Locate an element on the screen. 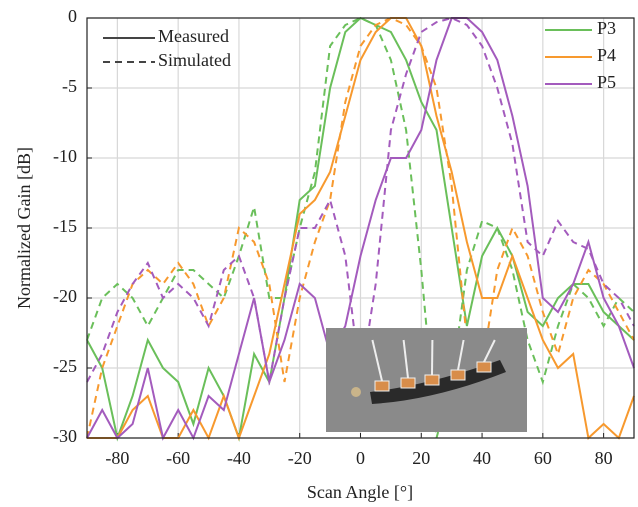 The width and height of the screenshot is (638, 507). y-tick-label: -5 is located at coordinates (69, 86).